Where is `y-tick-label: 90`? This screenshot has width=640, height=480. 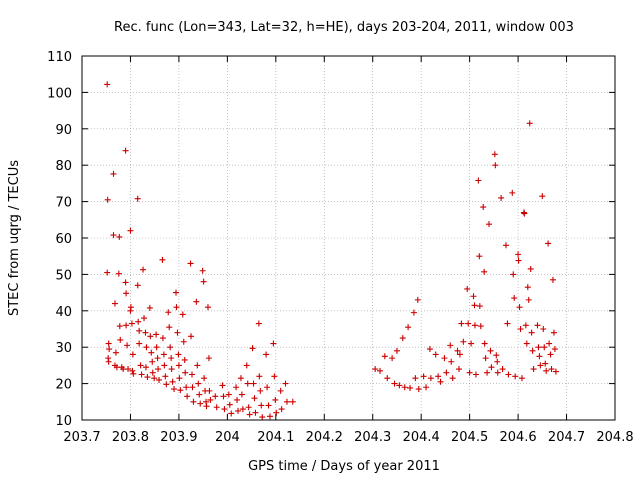 y-tick-label: 90 is located at coordinates (63, 130).